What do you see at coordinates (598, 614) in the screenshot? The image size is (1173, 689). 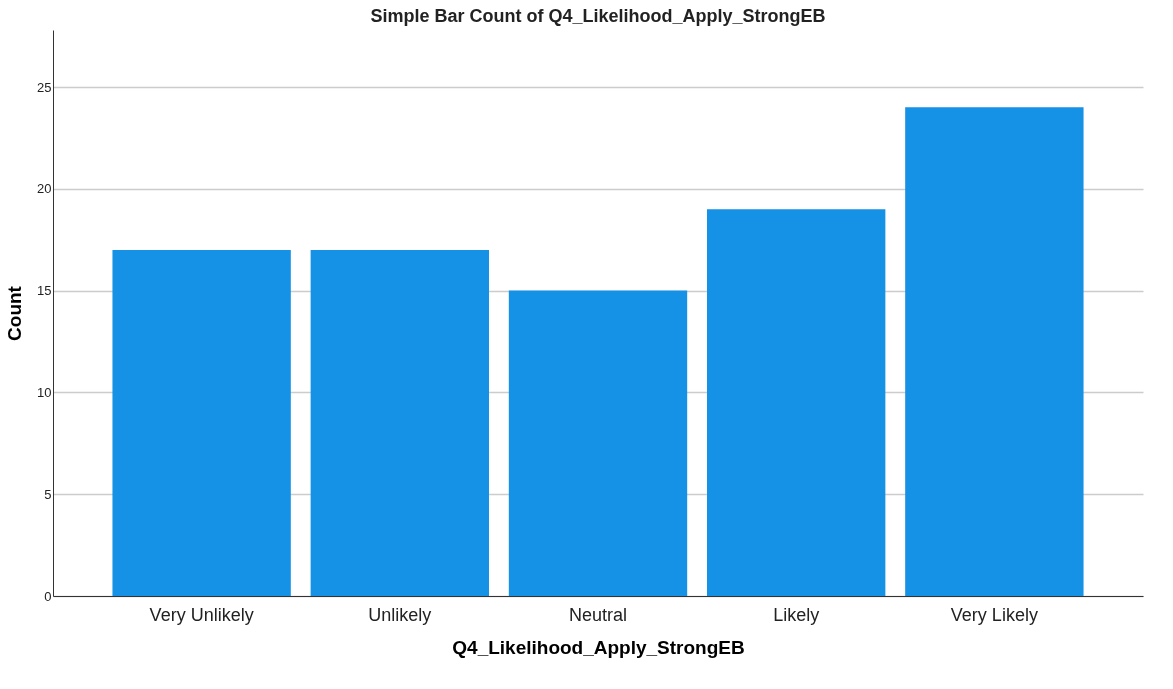 I see `x-tick-label: Neutral` at bounding box center [598, 614].